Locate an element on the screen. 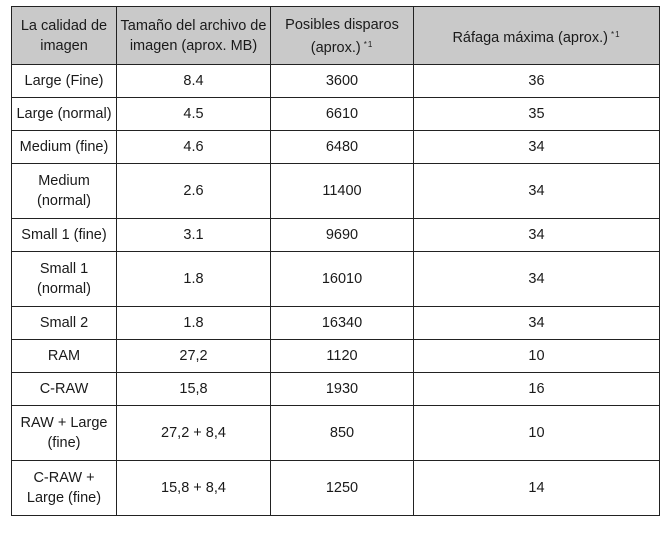 The width and height of the screenshot is (671, 538). cell-size: 4.6 is located at coordinates (193, 147).